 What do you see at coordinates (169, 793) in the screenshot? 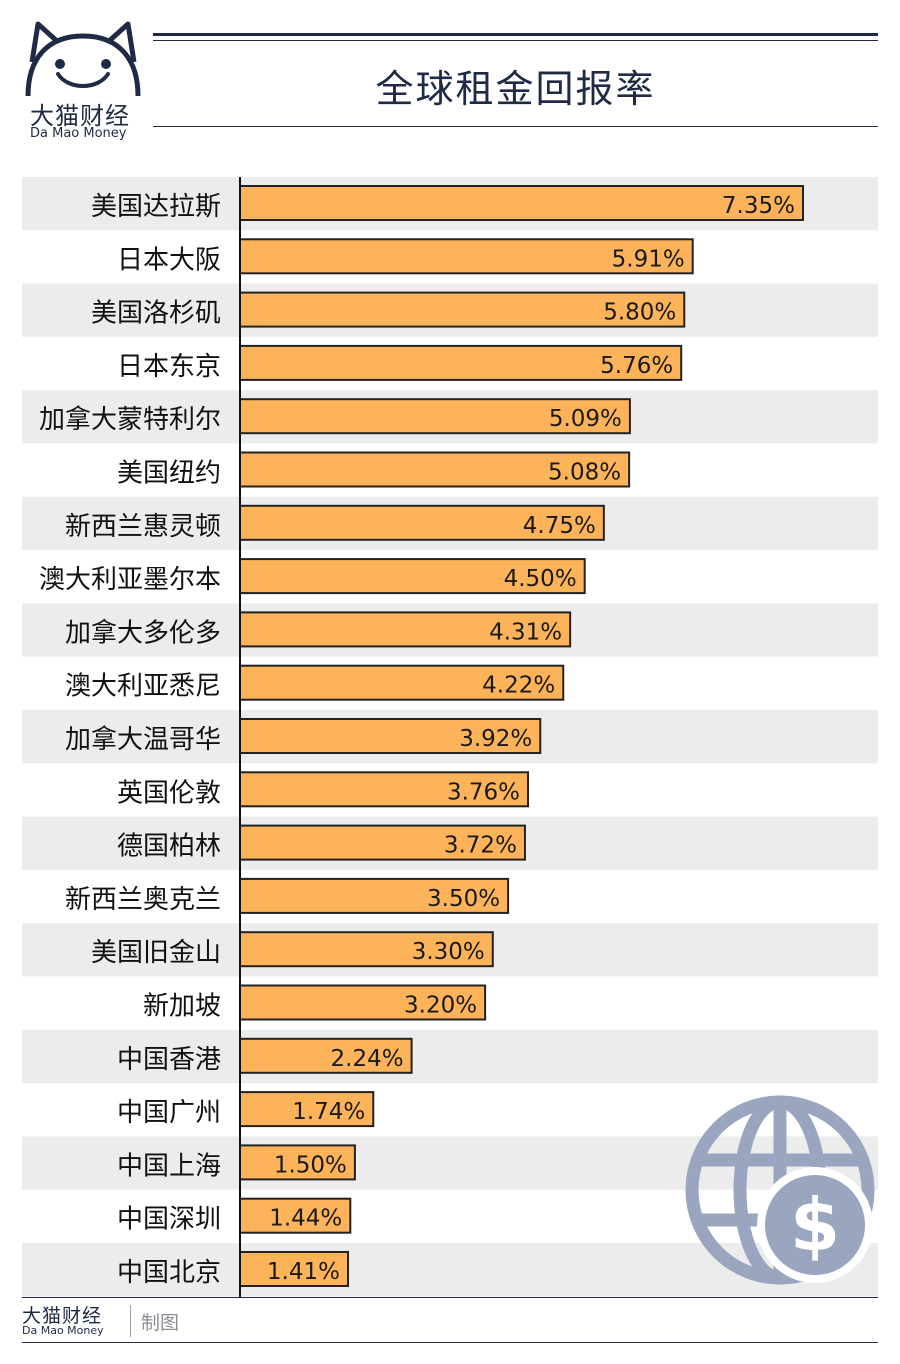
I see `category-label: 英国伦敦` at bounding box center [169, 793].